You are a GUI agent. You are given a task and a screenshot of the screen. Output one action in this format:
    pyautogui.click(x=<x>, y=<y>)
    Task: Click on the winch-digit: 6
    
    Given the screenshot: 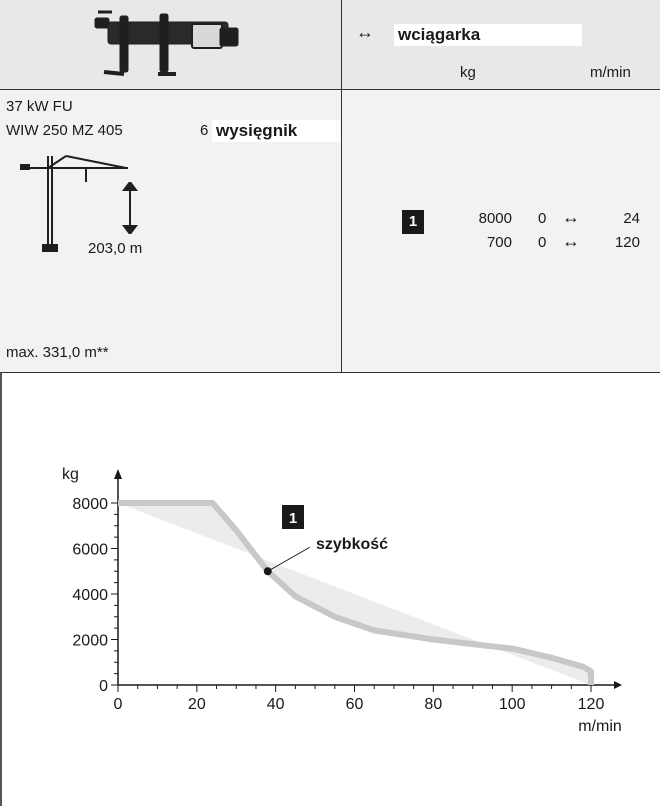 What is the action you would take?
    pyautogui.click(x=204, y=130)
    